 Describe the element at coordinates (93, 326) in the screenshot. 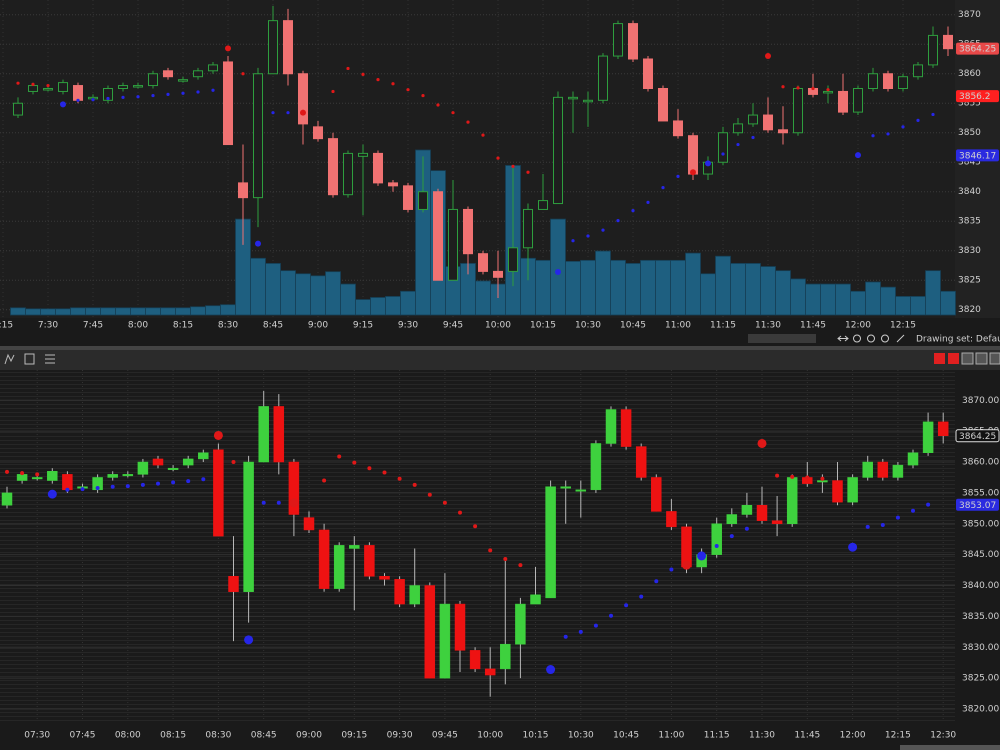

I see `x-tick-label: 7:45` at that location.